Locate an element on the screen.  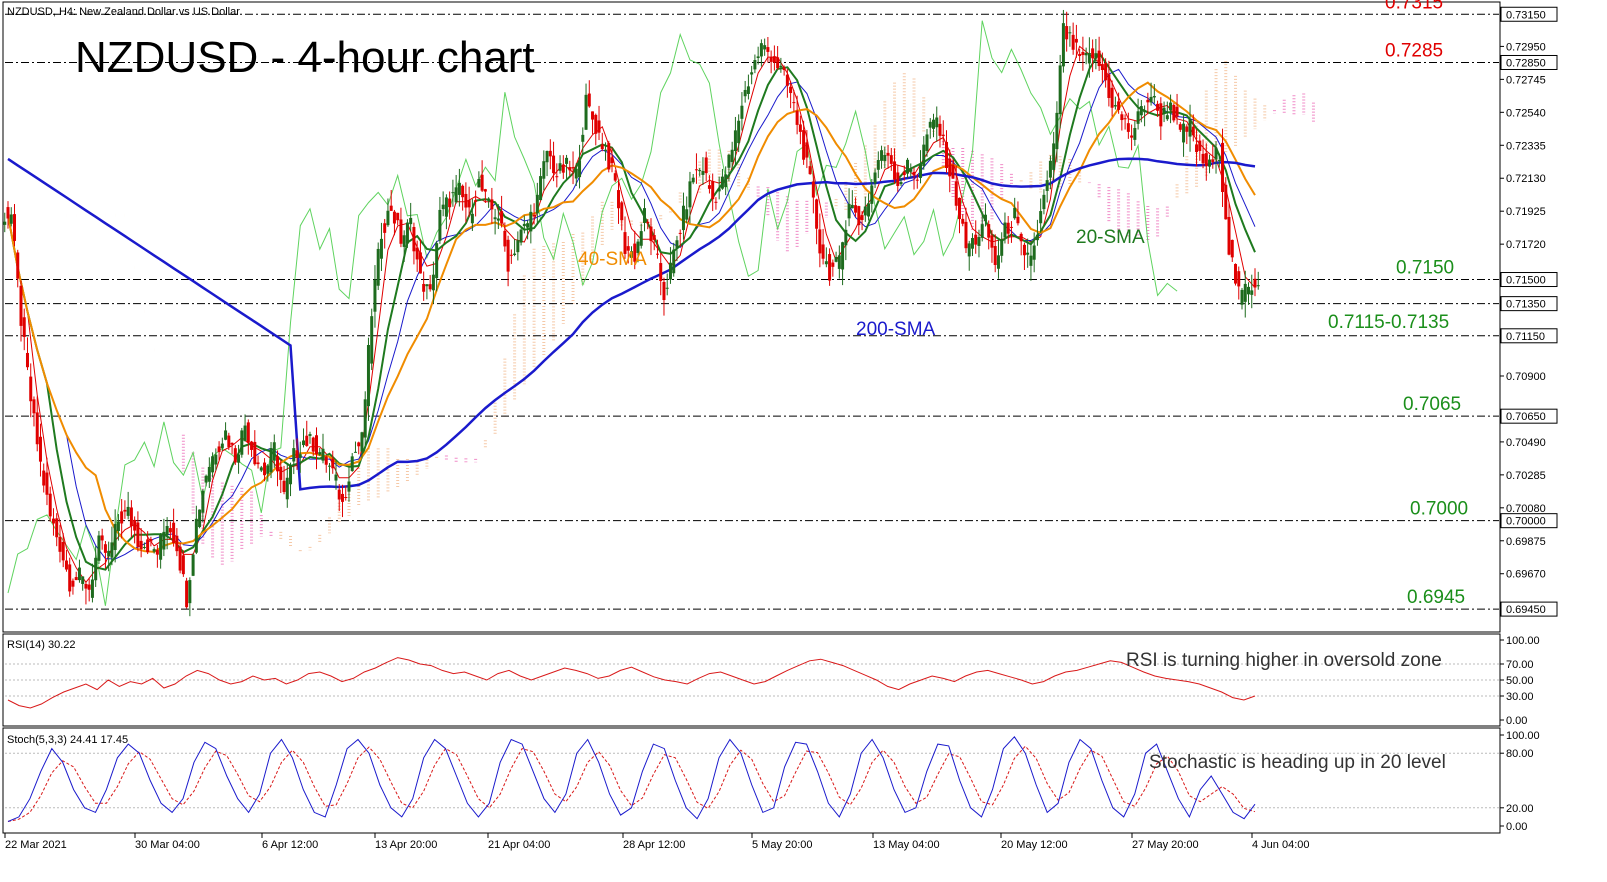
price-tick-label: 0.72540 is located at coordinates (1526, 113).